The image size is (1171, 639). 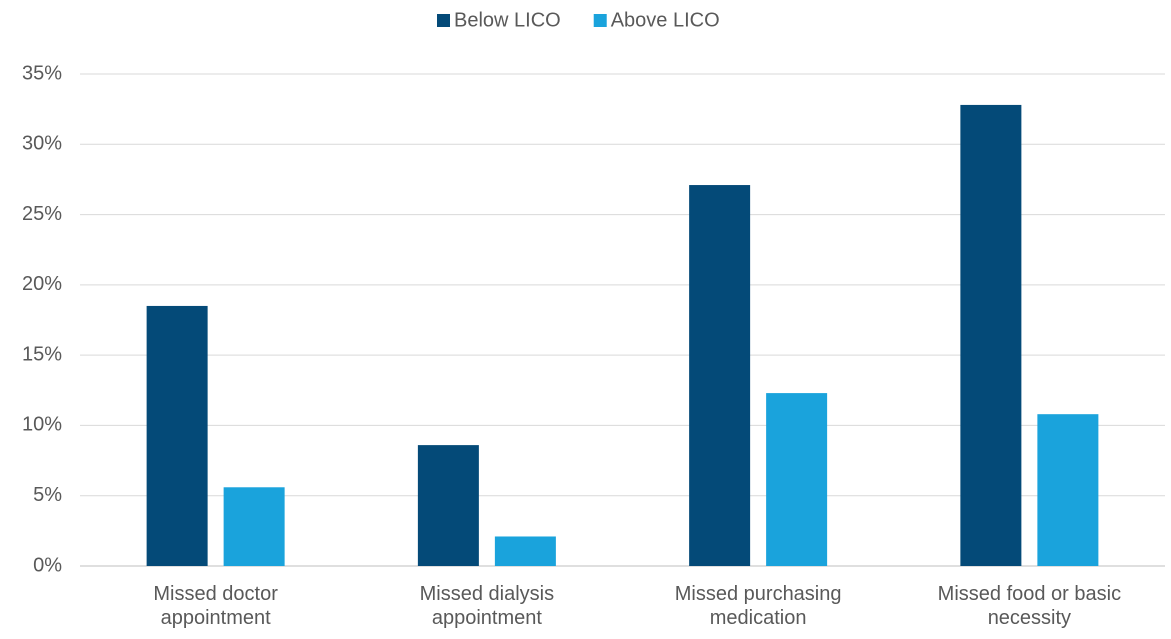 I want to click on y-tick-label: 35%, so click(x=42, y=73).